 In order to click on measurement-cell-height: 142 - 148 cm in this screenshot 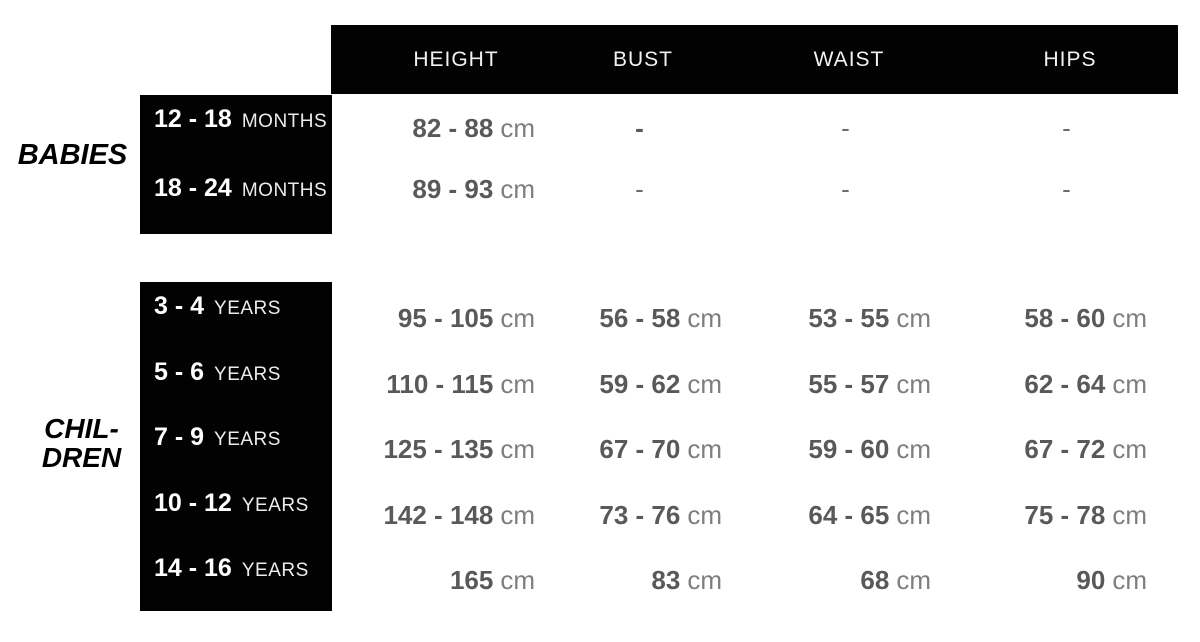, I will do `click(456, 515)`.